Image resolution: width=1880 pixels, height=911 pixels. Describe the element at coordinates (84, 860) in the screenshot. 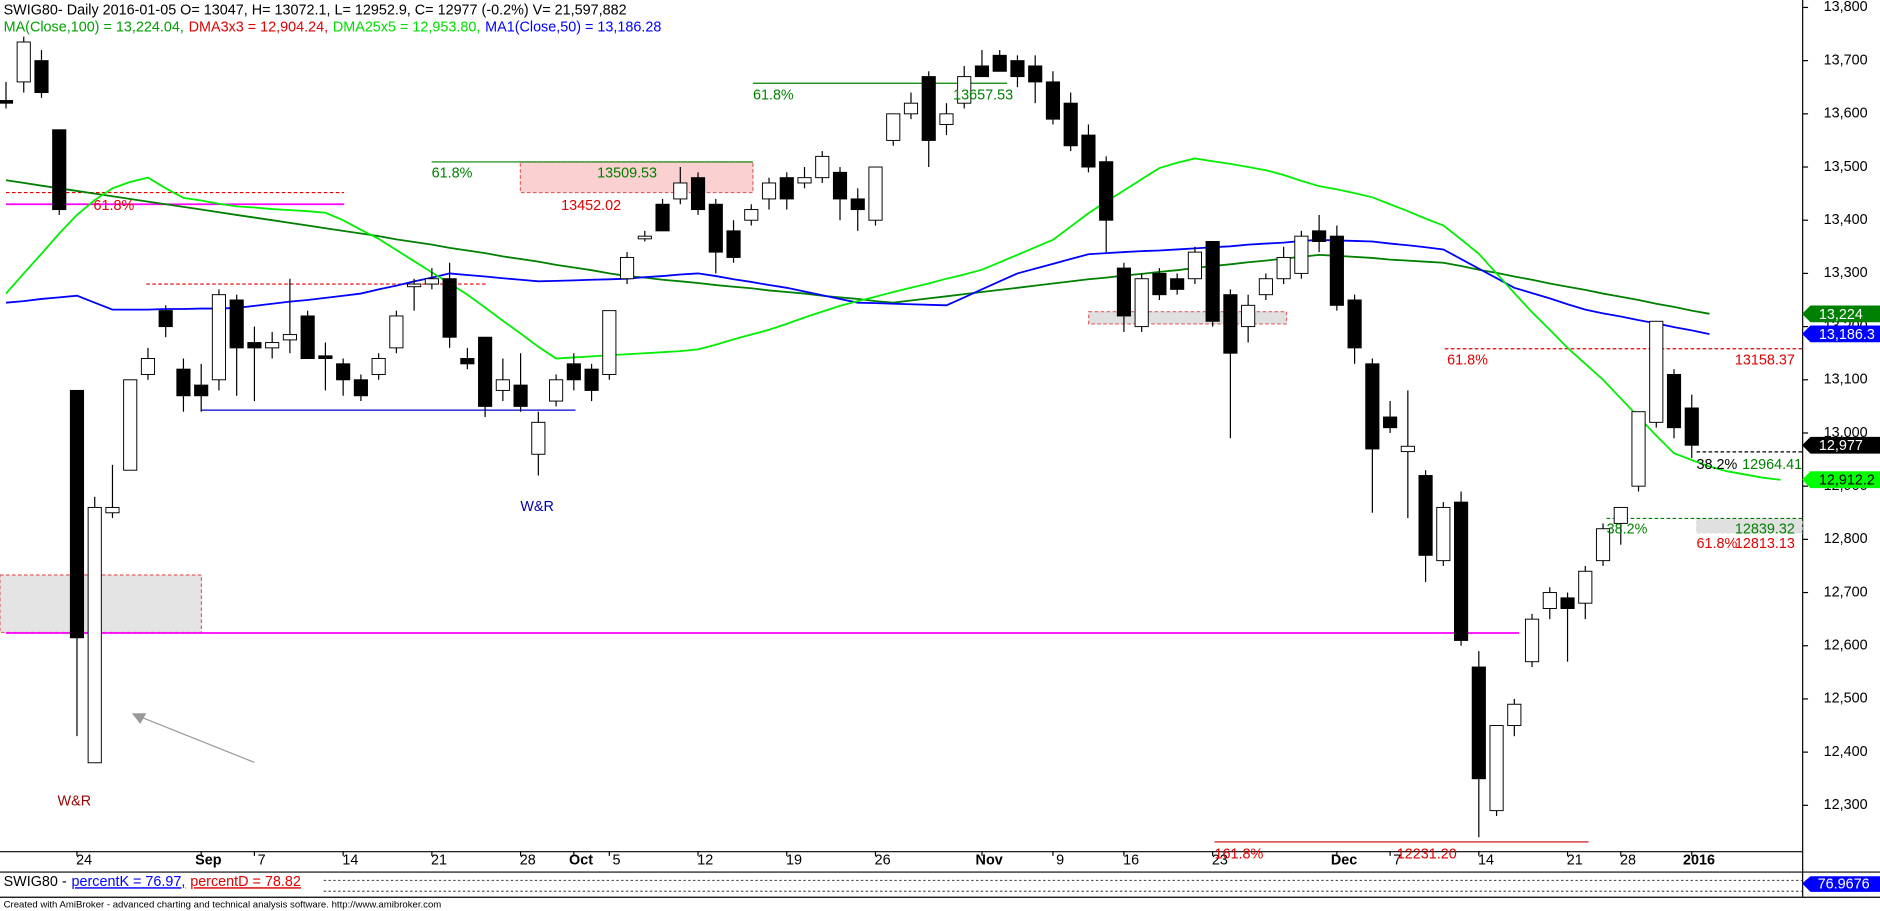

I see `x-tick-label: 24` at that location.